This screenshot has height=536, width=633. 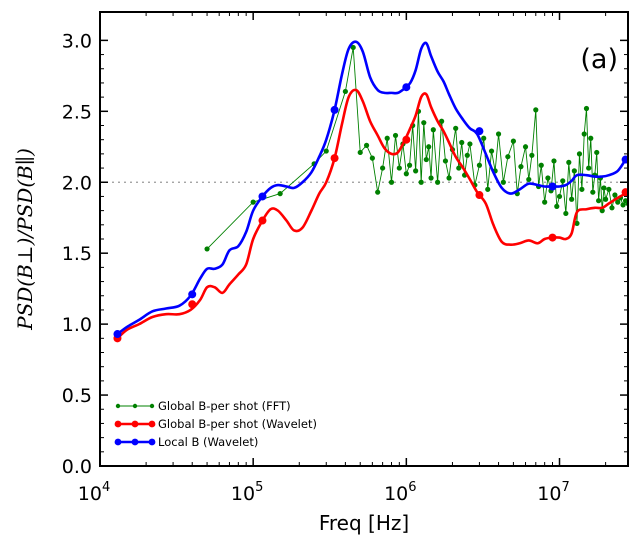 I want to click on x-tick-label: 10⁷, so click(x=553, y=492).